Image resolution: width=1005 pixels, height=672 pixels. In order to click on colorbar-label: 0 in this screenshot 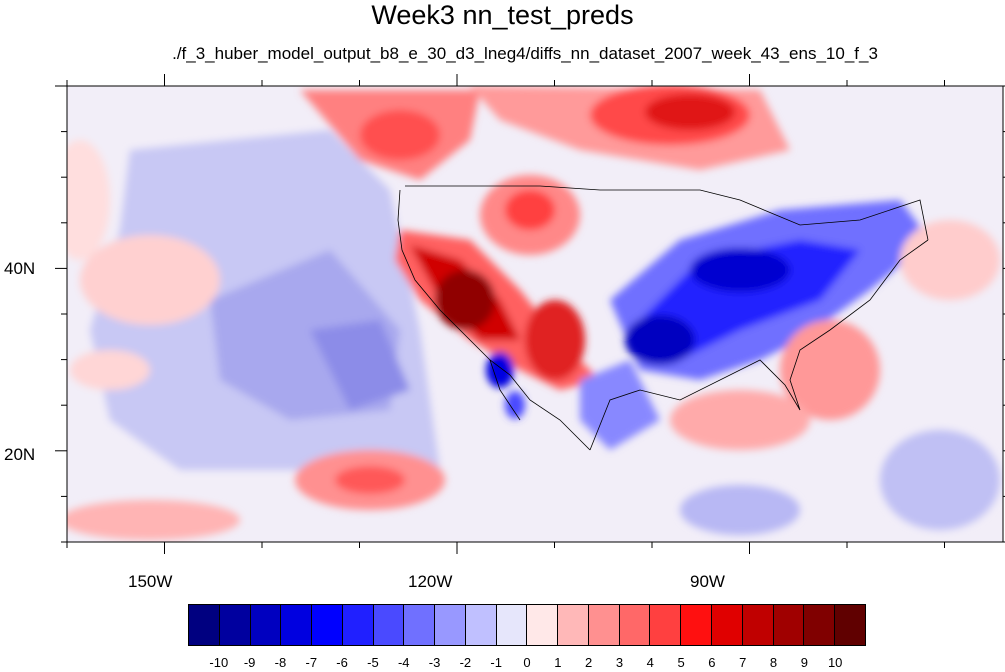, I will do `click(527, 662)`.